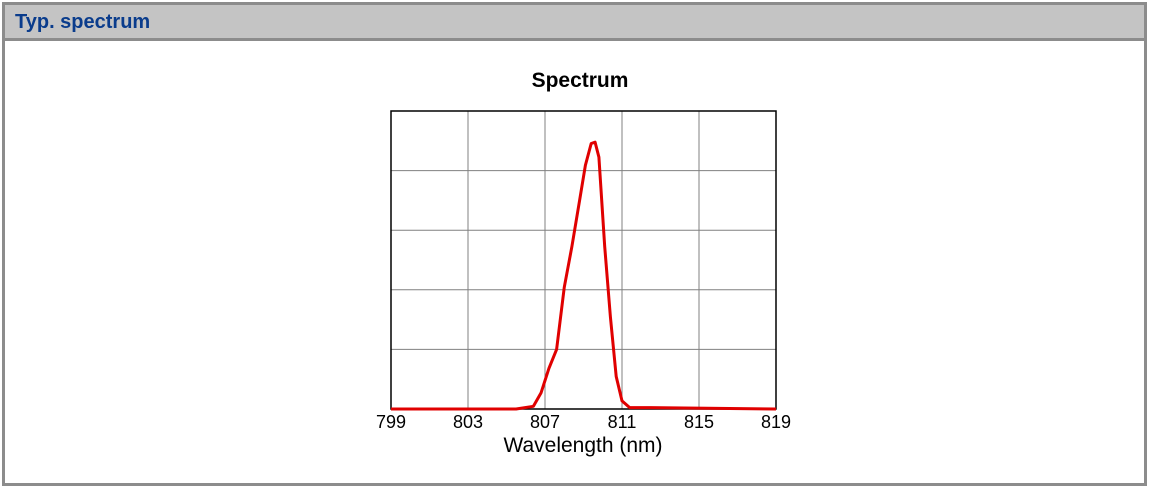 Image resolution: width=1152 pixels, height=491 pixels. What do you see at coordinates (580, 80) in the screenshot?
I see `chart-title: Spectrum` at bounding box center [580, 80].